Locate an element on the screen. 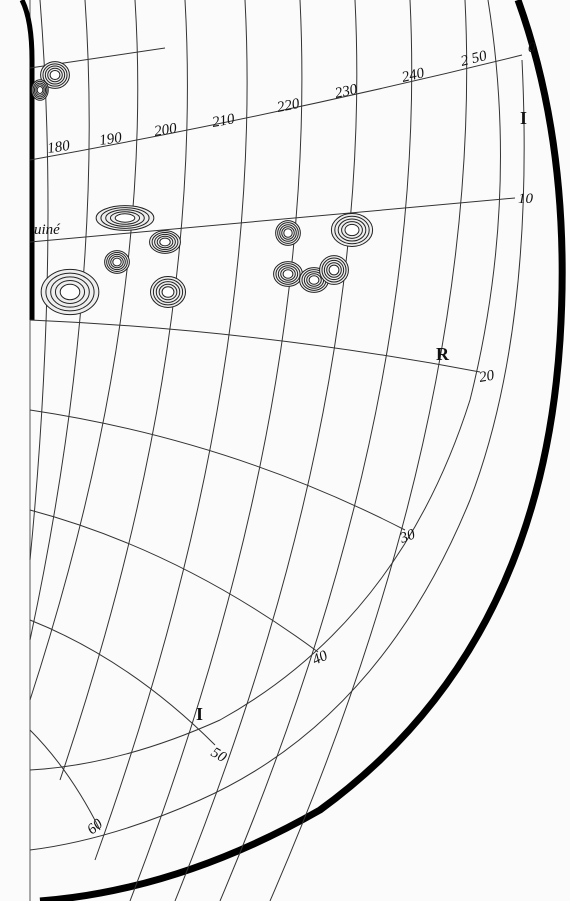 The width and height of the screenshot is (570, 901). longitude-label: 190 is located at coordinates (110, 139).